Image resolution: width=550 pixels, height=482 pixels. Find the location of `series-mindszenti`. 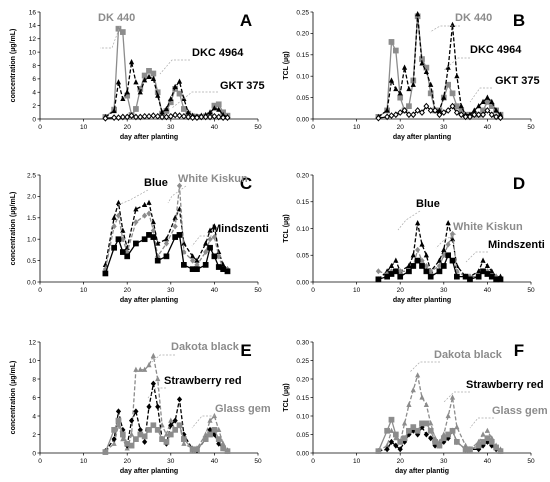

series-mindszenti is located at coordinates (439, 267).